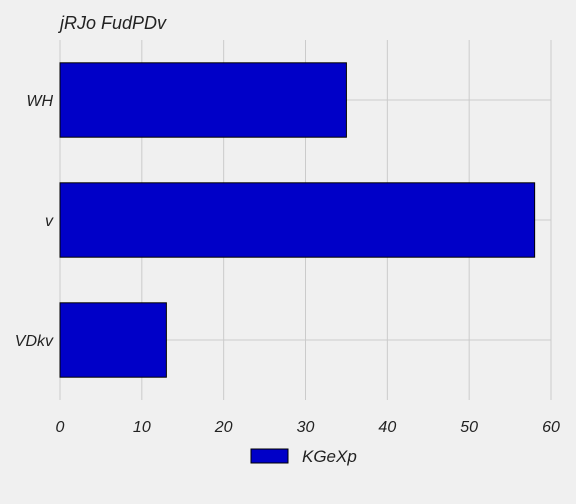  What do you see at coordinates (34, 221) in the screenshot?
I see `y-tick-labels: WH v VDkv` at bounding box center [34, 221].